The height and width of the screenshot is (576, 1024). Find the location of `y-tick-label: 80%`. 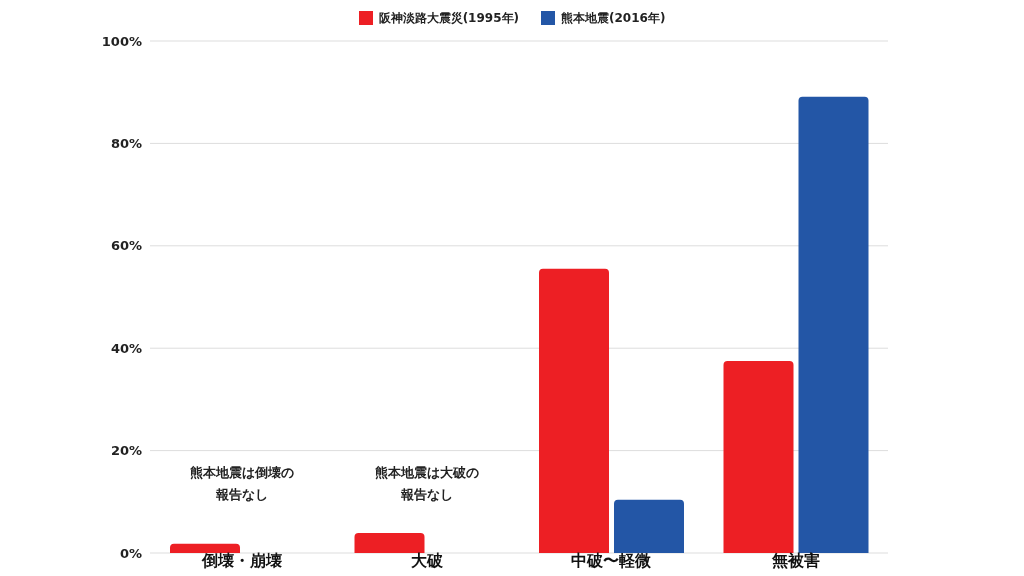

y-tick-label: 80% is located at coordinates (126, 144).